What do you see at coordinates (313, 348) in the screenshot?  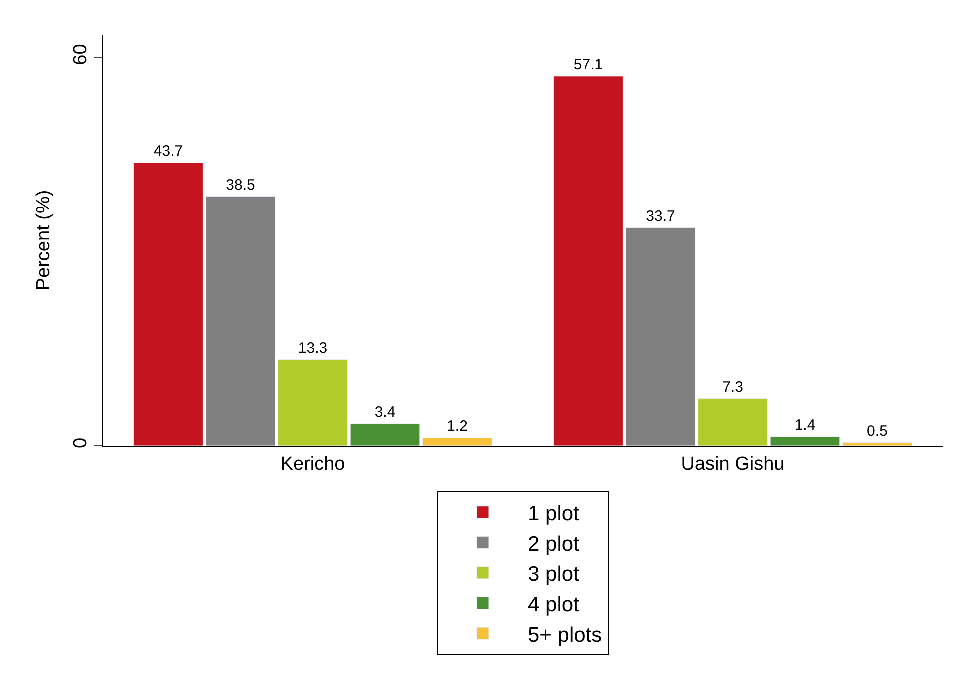 I see `data-label: 13.3` at bounding box center [313, 348].